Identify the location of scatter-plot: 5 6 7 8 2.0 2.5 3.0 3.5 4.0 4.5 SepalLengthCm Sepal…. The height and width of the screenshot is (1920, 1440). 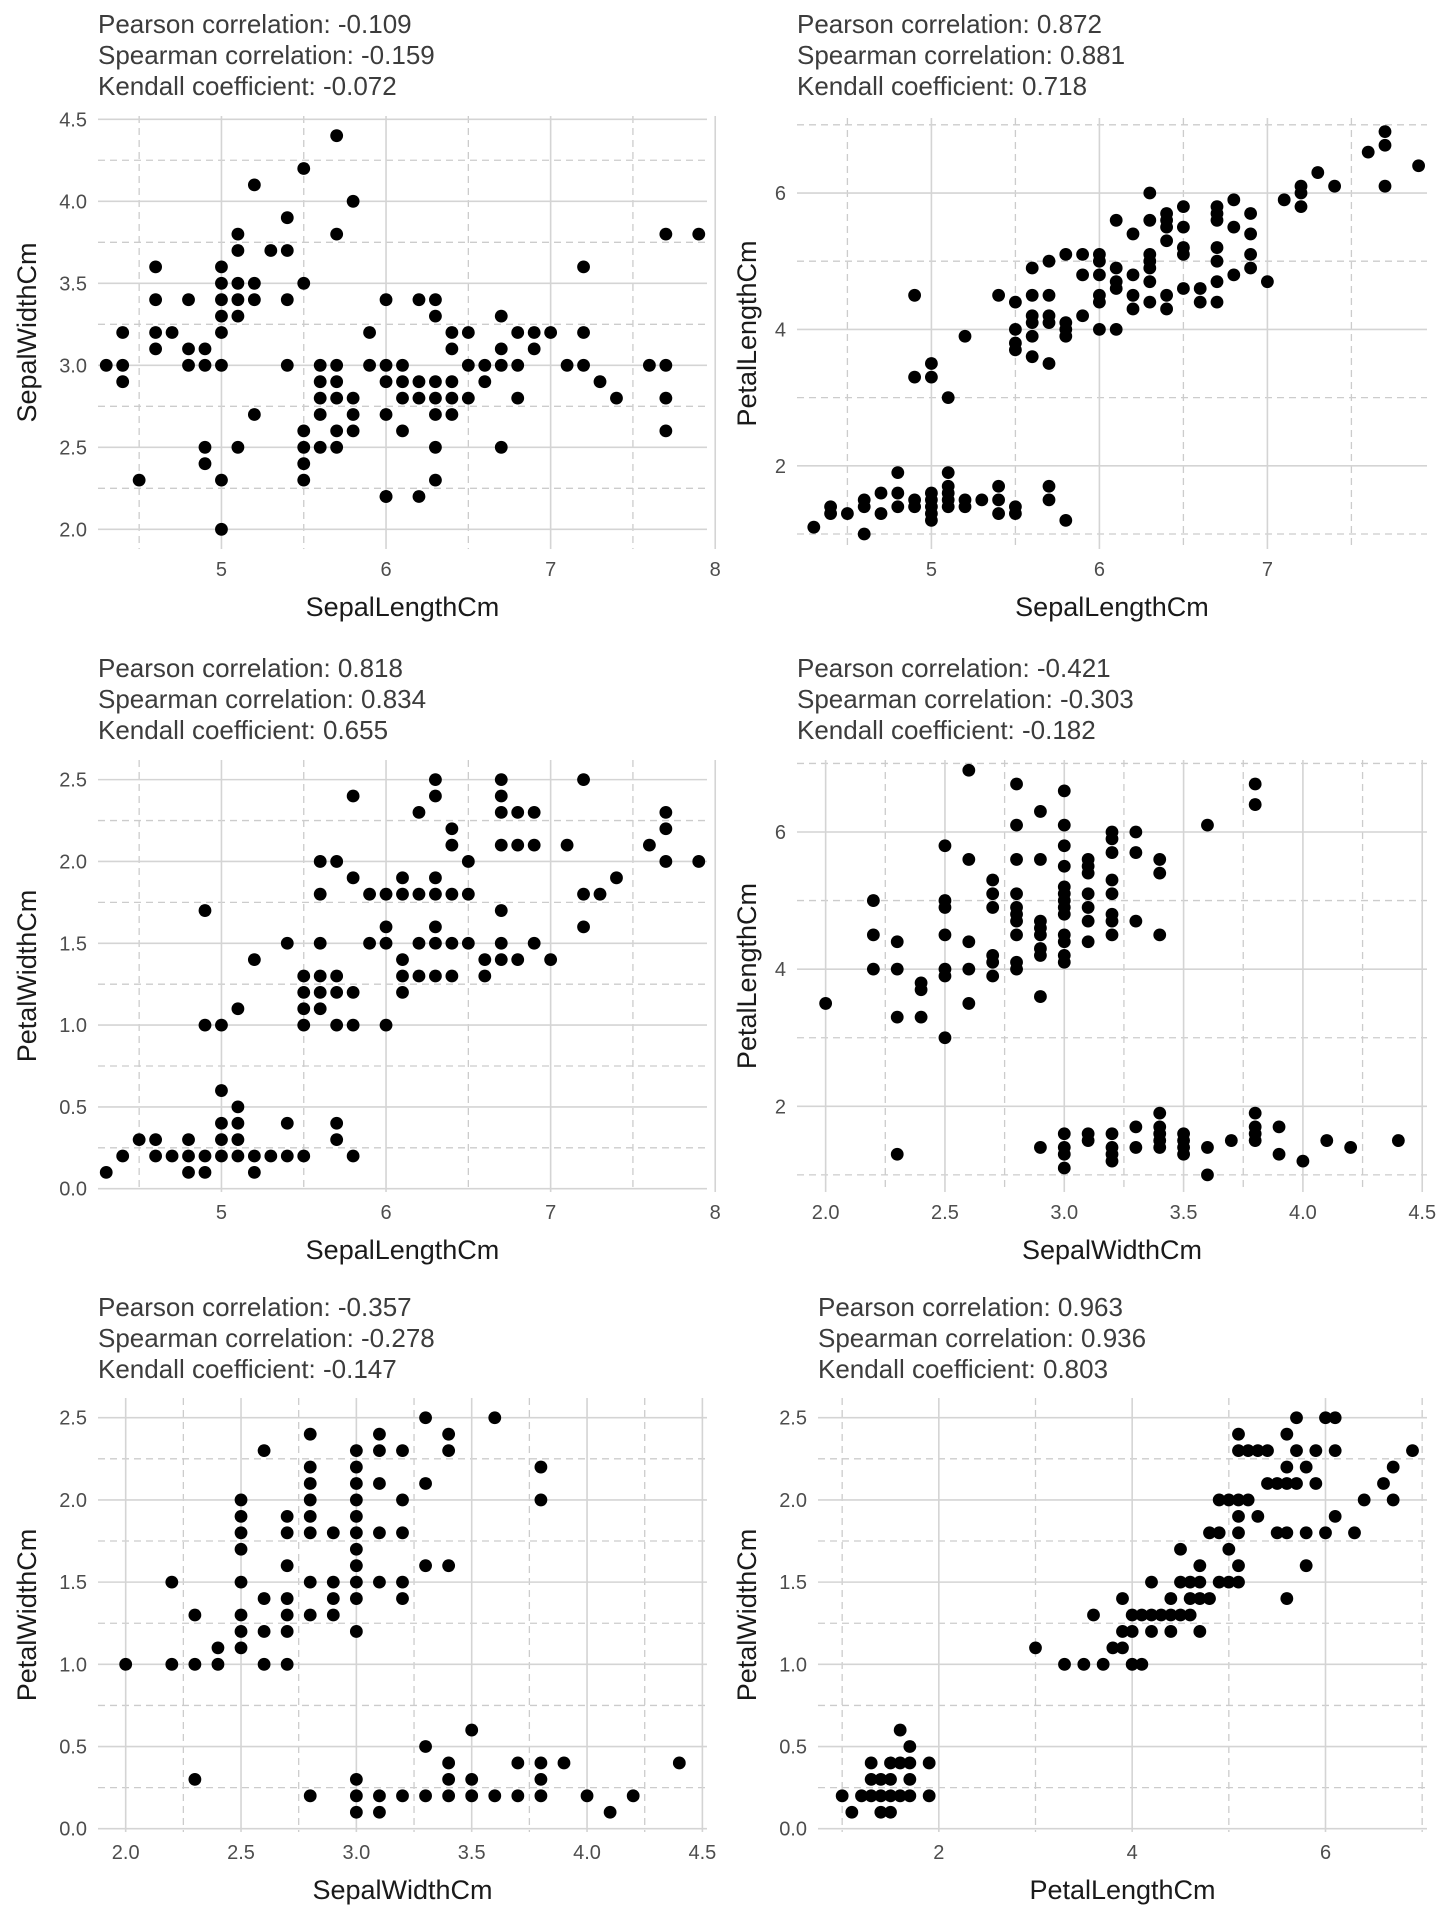
(366, 365).